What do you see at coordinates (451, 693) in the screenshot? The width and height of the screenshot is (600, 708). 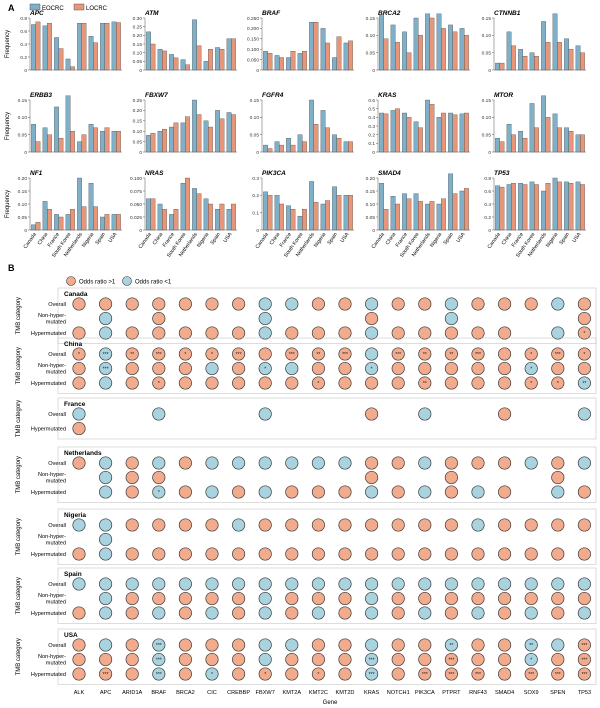 I see `gene-tick-label: PTPRT` at bounding box center [451, 693].